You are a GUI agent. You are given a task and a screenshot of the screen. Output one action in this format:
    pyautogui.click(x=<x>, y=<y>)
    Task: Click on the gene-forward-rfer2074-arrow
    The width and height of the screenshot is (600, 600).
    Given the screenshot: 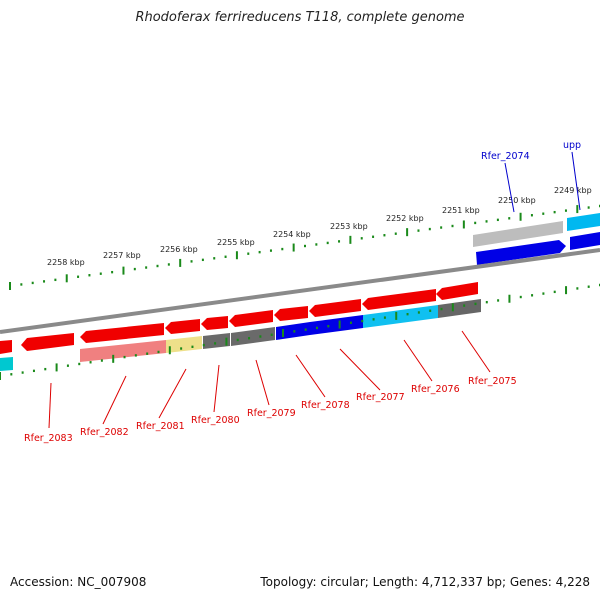 What is the action you would take?
    pyautogui.click(x=521, y=252)
    